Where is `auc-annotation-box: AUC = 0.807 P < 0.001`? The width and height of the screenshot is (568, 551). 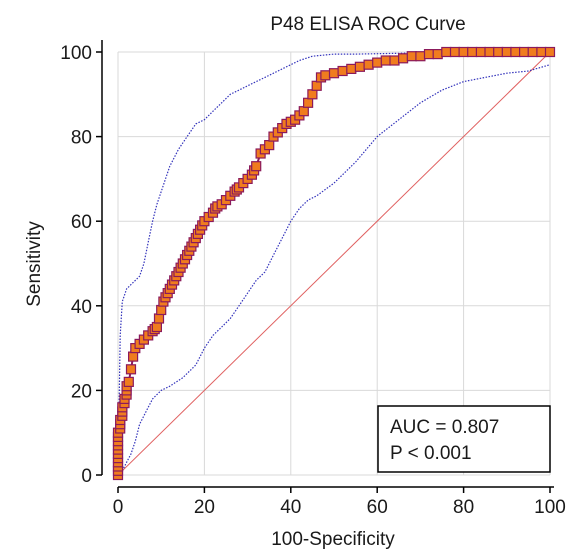
auc-annotation-box: AUC = 0.807 P < 0.001 is located at coordinates (464, 439).